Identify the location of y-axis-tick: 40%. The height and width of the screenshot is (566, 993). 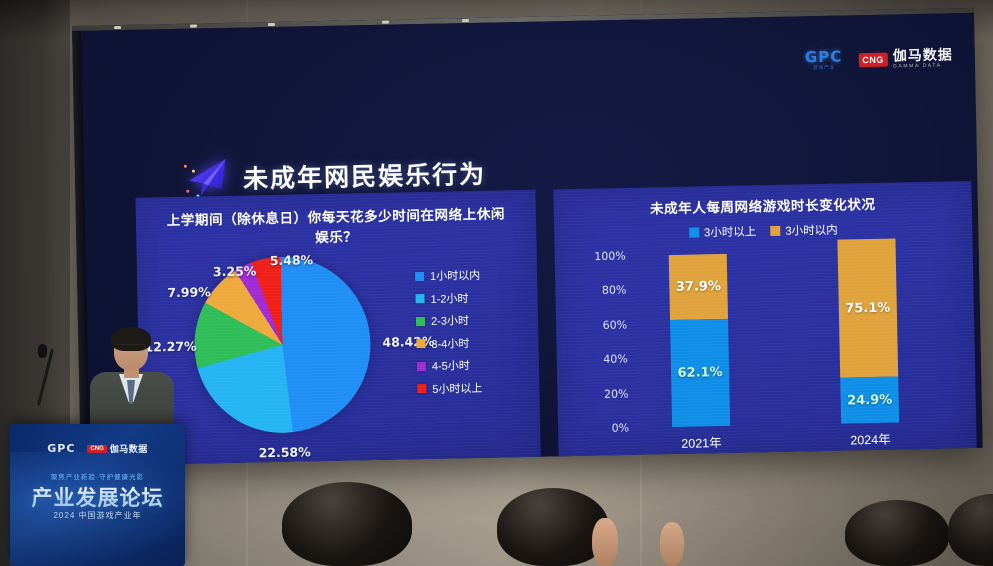
(615, 359).